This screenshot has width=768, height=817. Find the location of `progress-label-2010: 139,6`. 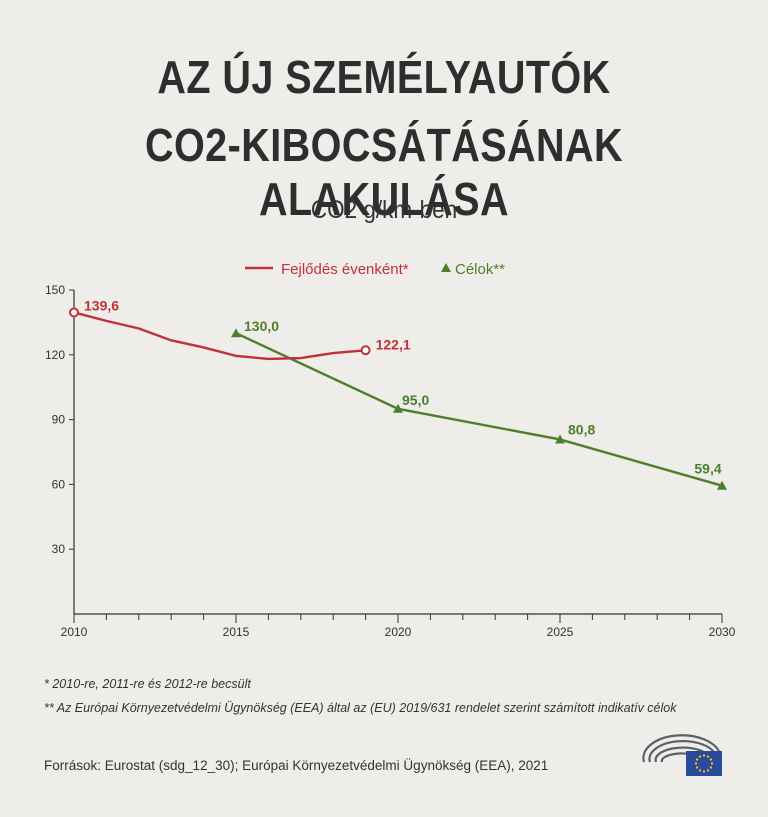

progress-label-2010: 139,6 is located at coordinates (101, 305).